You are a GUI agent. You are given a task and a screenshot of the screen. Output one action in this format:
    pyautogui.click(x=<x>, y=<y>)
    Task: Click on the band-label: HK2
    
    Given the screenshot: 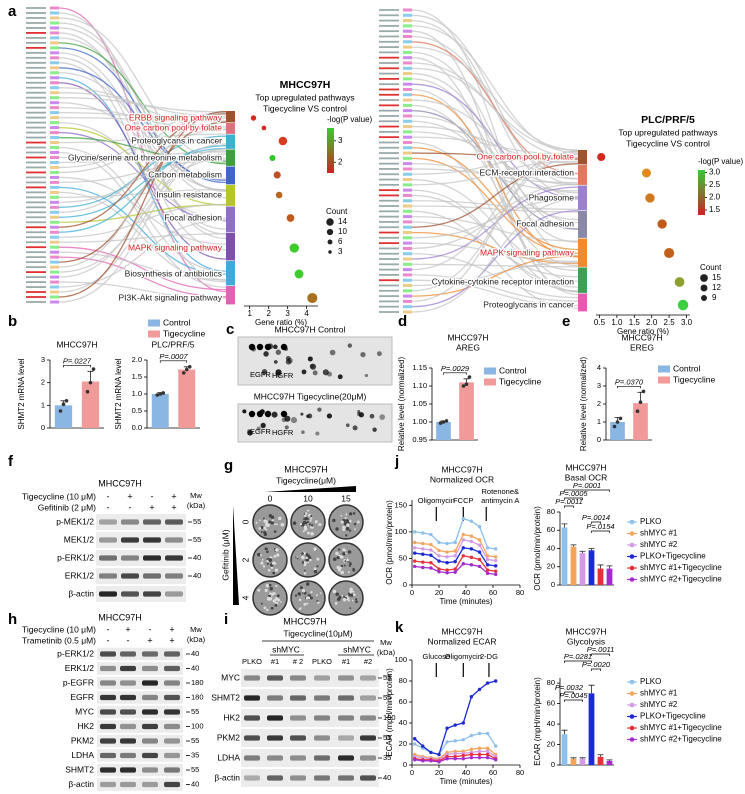 What is the action you would take?
    pyautogui.click(x=85, y=726)
    